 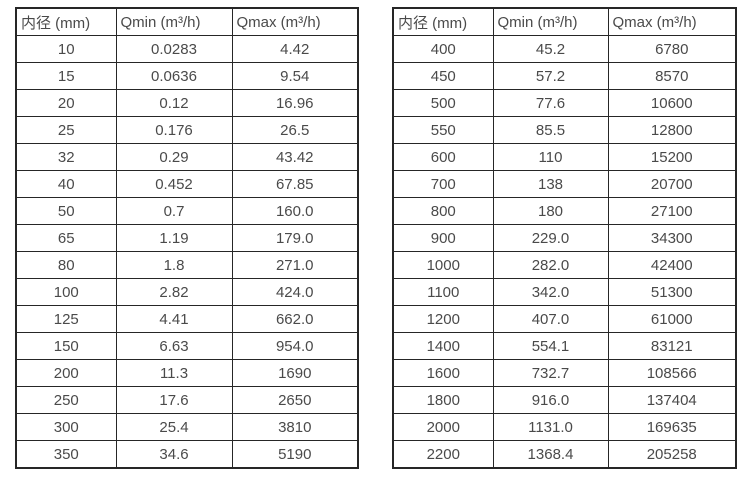 I want to click on table-cell: 954.0, so click(x=295, y=346).